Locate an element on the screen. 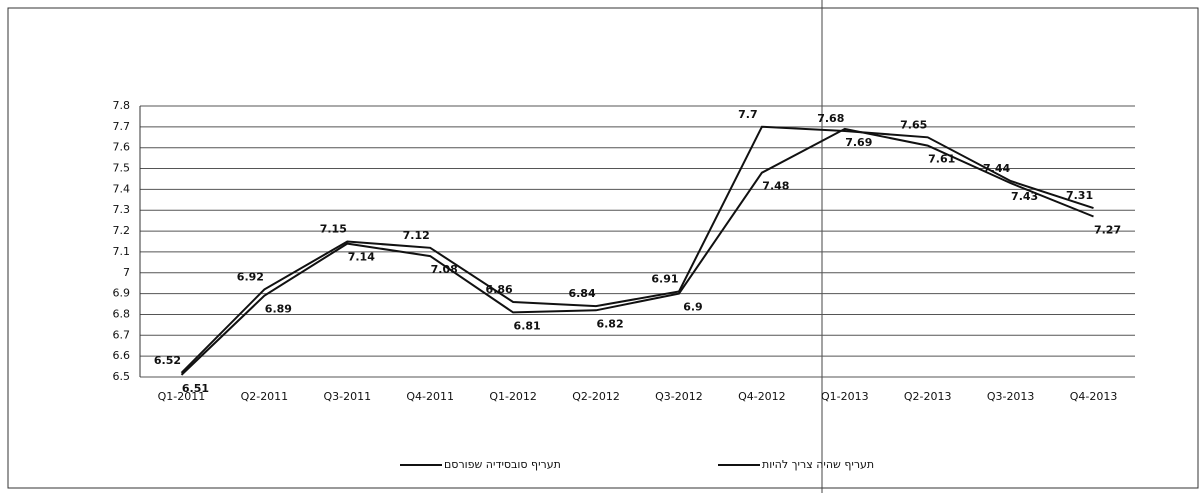 This screenshot has height=493, width=1203. data-label: 7.14 is located at coordinates (361, 257).